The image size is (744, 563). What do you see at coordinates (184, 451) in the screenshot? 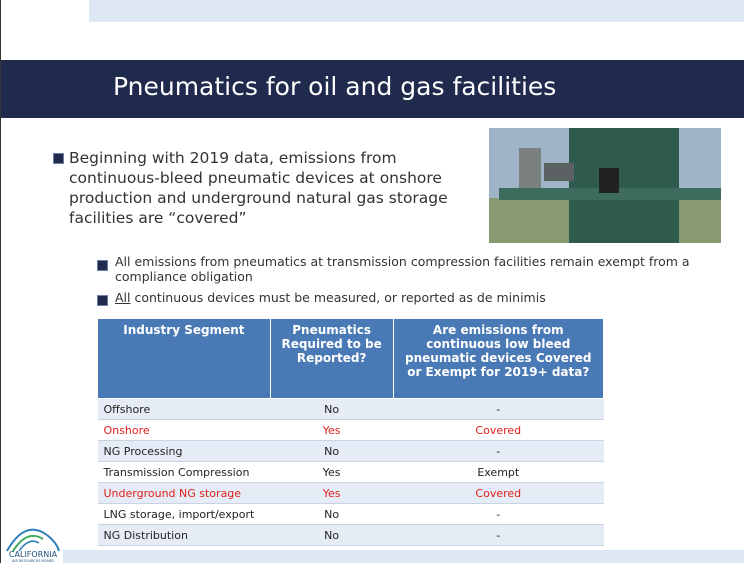
I see `table-cell: NG Processing` at bounding box center [184, 451].